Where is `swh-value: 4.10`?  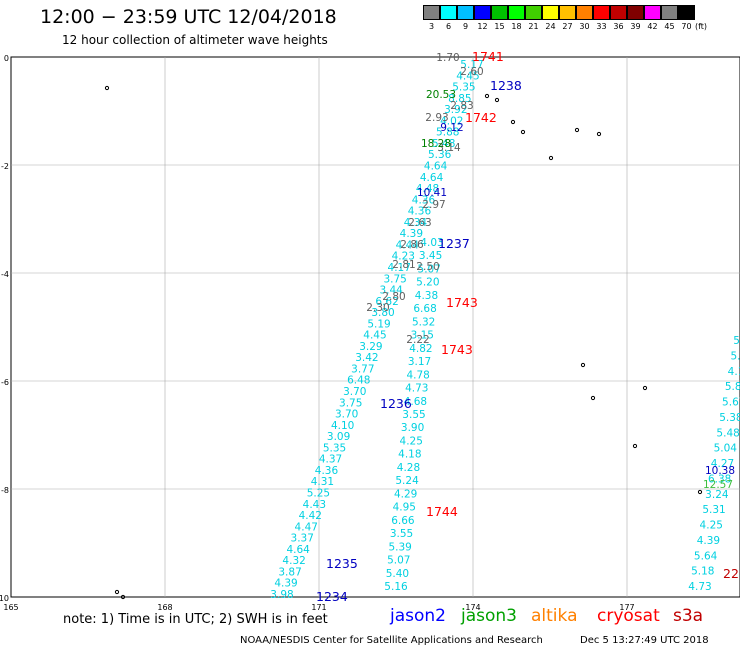
swh-value: 4.10 is located at coordinates (342, 426).